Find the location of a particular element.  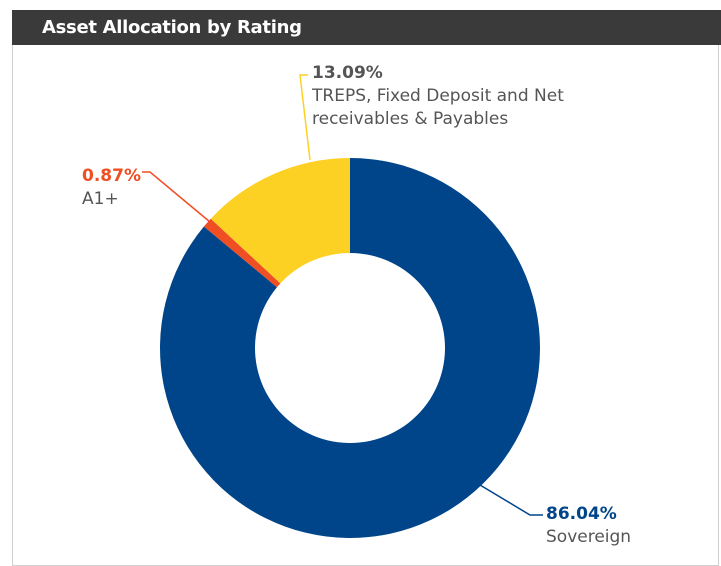

chart-title: Asset Allocation by Rating is located at coordinates (172, 27).